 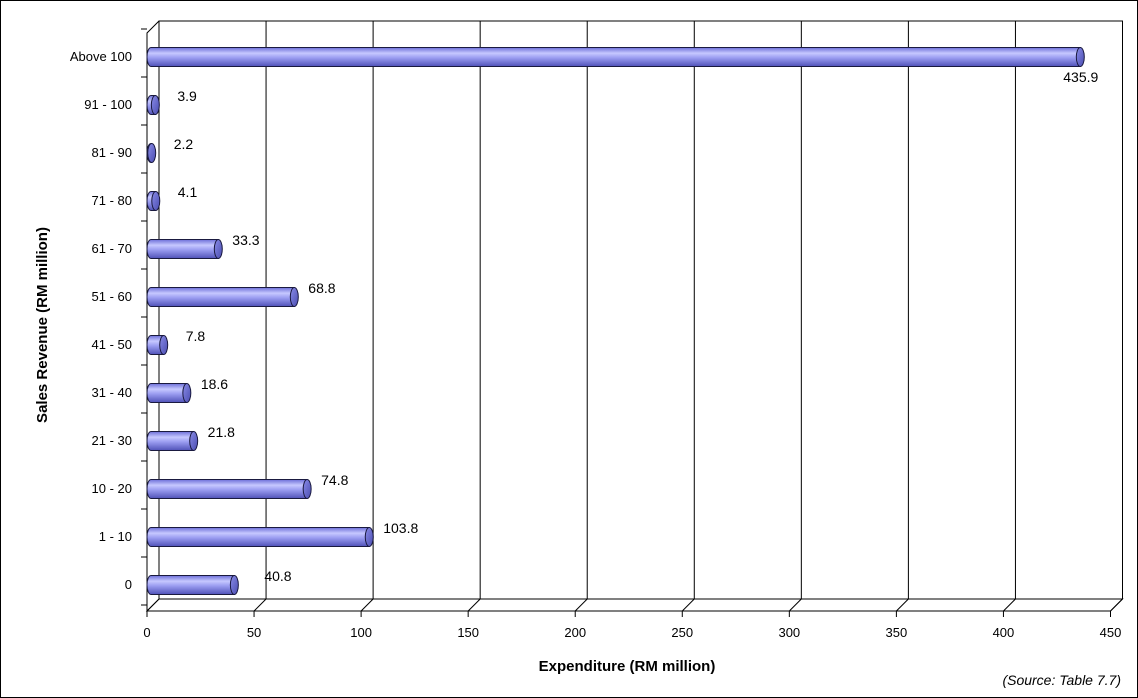 What do you see at coordinates (128, 584) in the screenshot?
I see `y-category-label: 0` at bounding box center [128, 584].